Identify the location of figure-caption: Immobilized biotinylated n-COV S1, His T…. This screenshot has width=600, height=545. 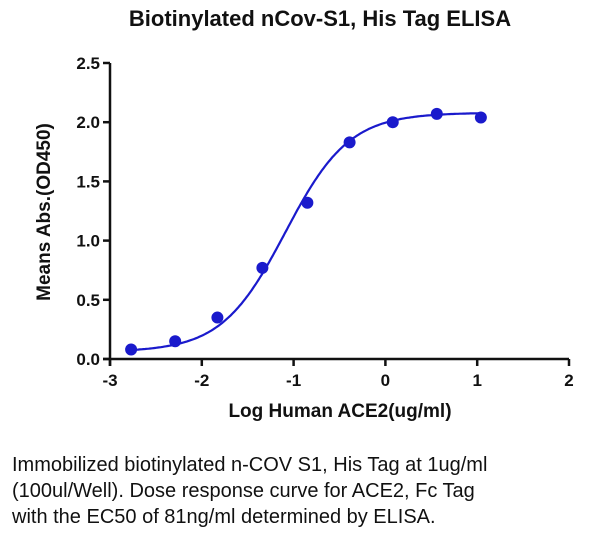
(302, 491).